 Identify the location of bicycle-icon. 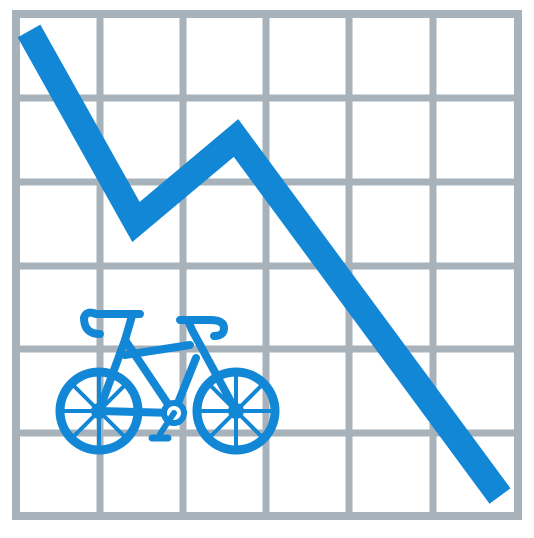
(167, 381).